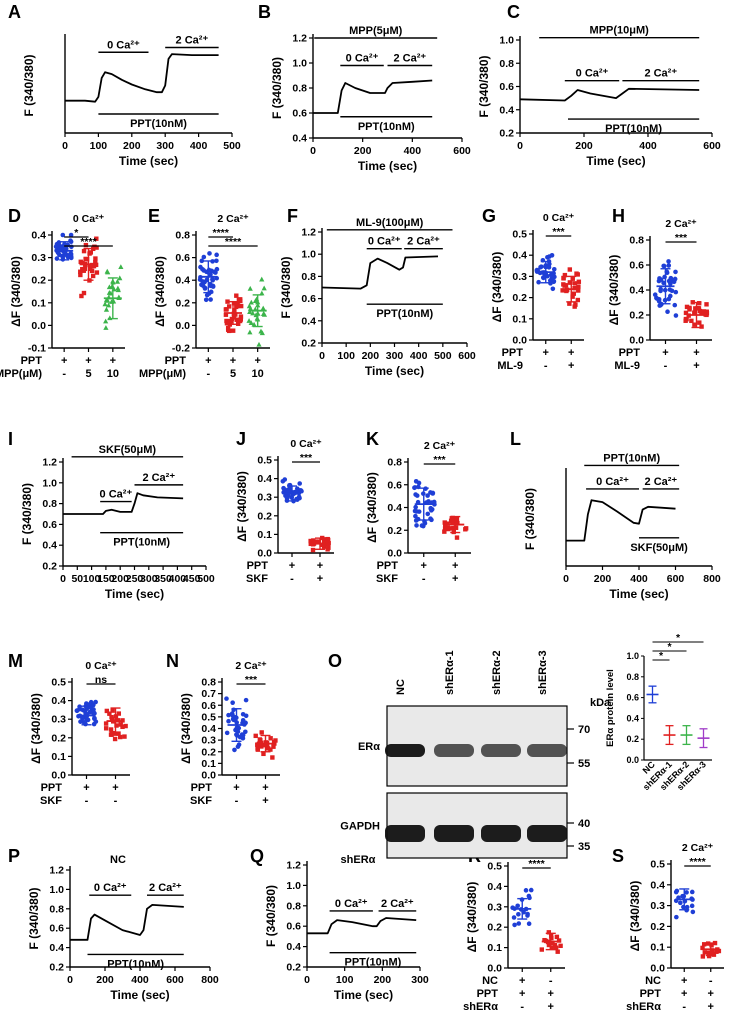 The image size is (729, 1023). Describe the element at coordinates (559, 218) in the screenshot. I see `stat-title: 0 Ca²⁺` at that location.